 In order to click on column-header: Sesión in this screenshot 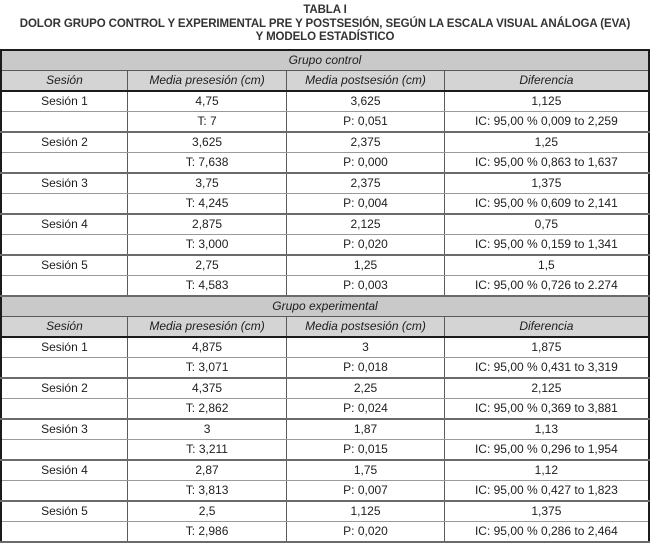, I will do `click(64, 327)`.